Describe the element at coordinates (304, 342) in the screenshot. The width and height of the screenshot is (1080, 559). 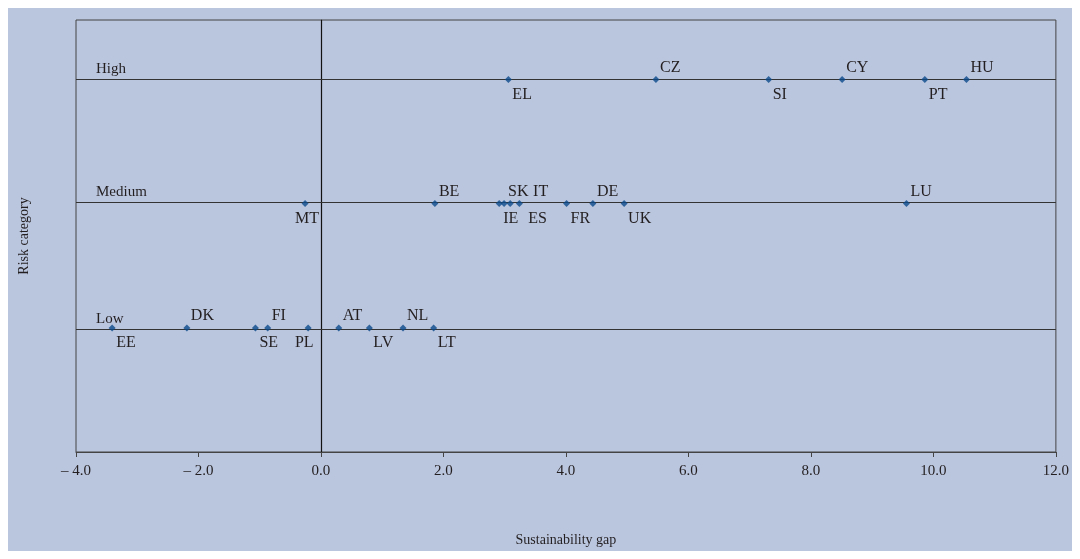
I see `annotation: PL` at that location.